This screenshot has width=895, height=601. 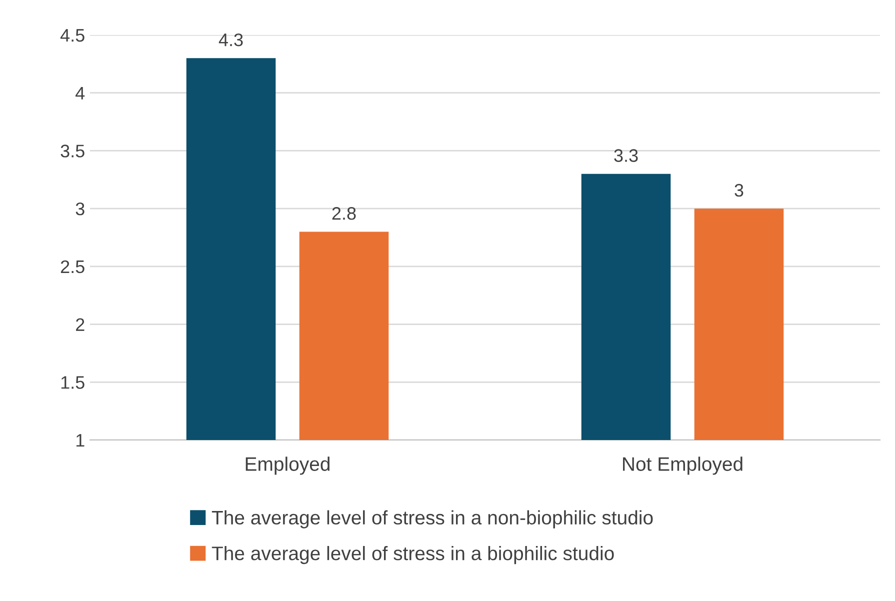 What do you see at coordinates (230, 39) in the screenshot?
I see `data-label: 4.3` at bounding box center [230, 39].